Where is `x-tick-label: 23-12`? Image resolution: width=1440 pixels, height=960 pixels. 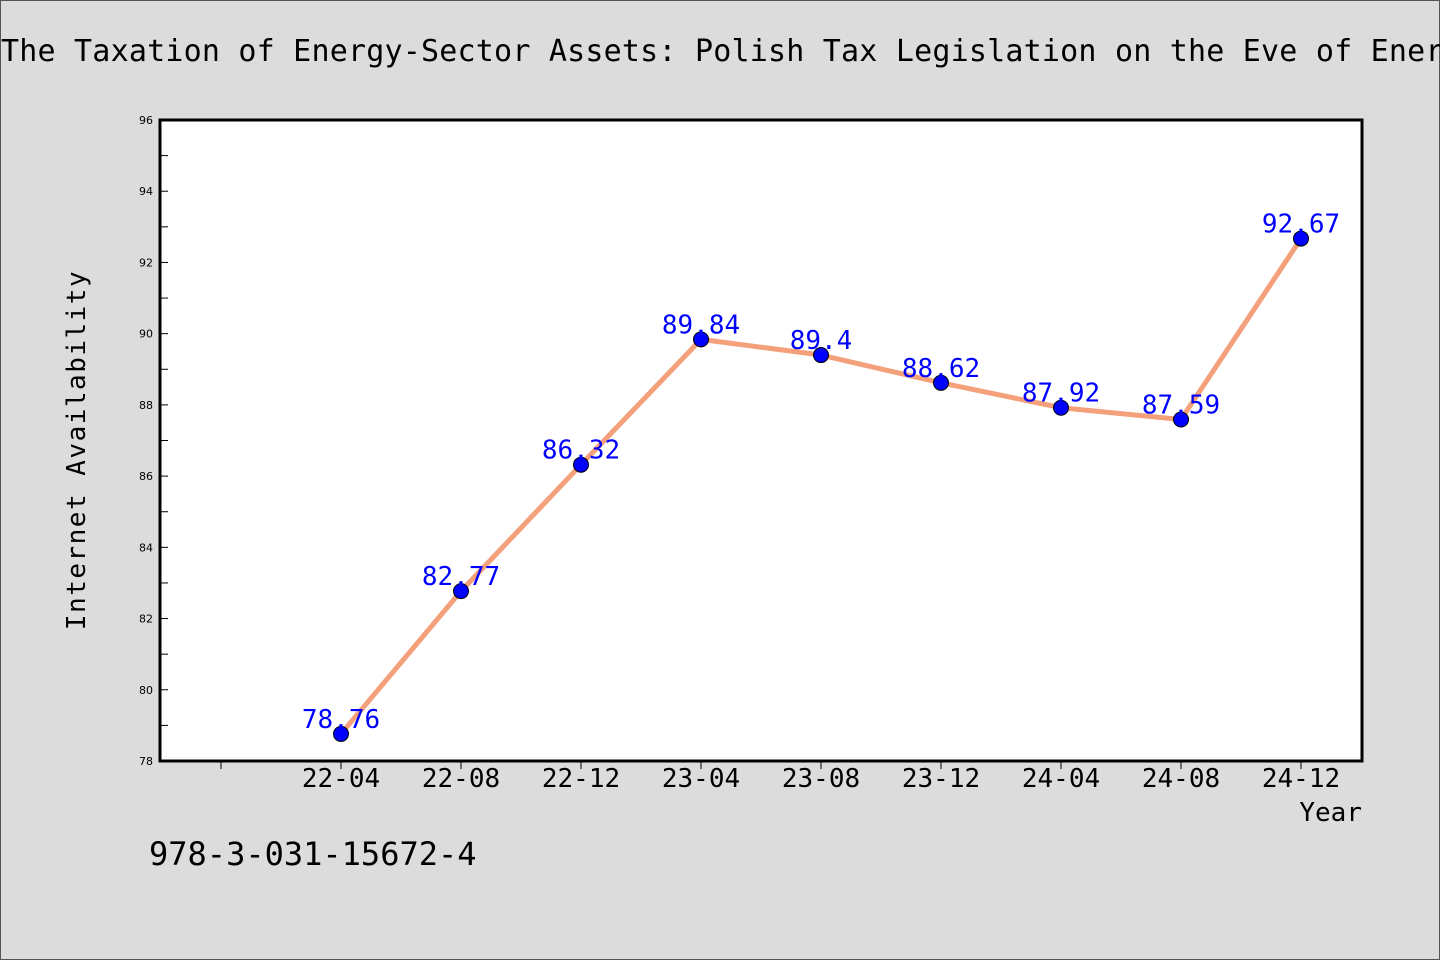
x-tick-label: 23-12 is located at coordinates (941, 779).